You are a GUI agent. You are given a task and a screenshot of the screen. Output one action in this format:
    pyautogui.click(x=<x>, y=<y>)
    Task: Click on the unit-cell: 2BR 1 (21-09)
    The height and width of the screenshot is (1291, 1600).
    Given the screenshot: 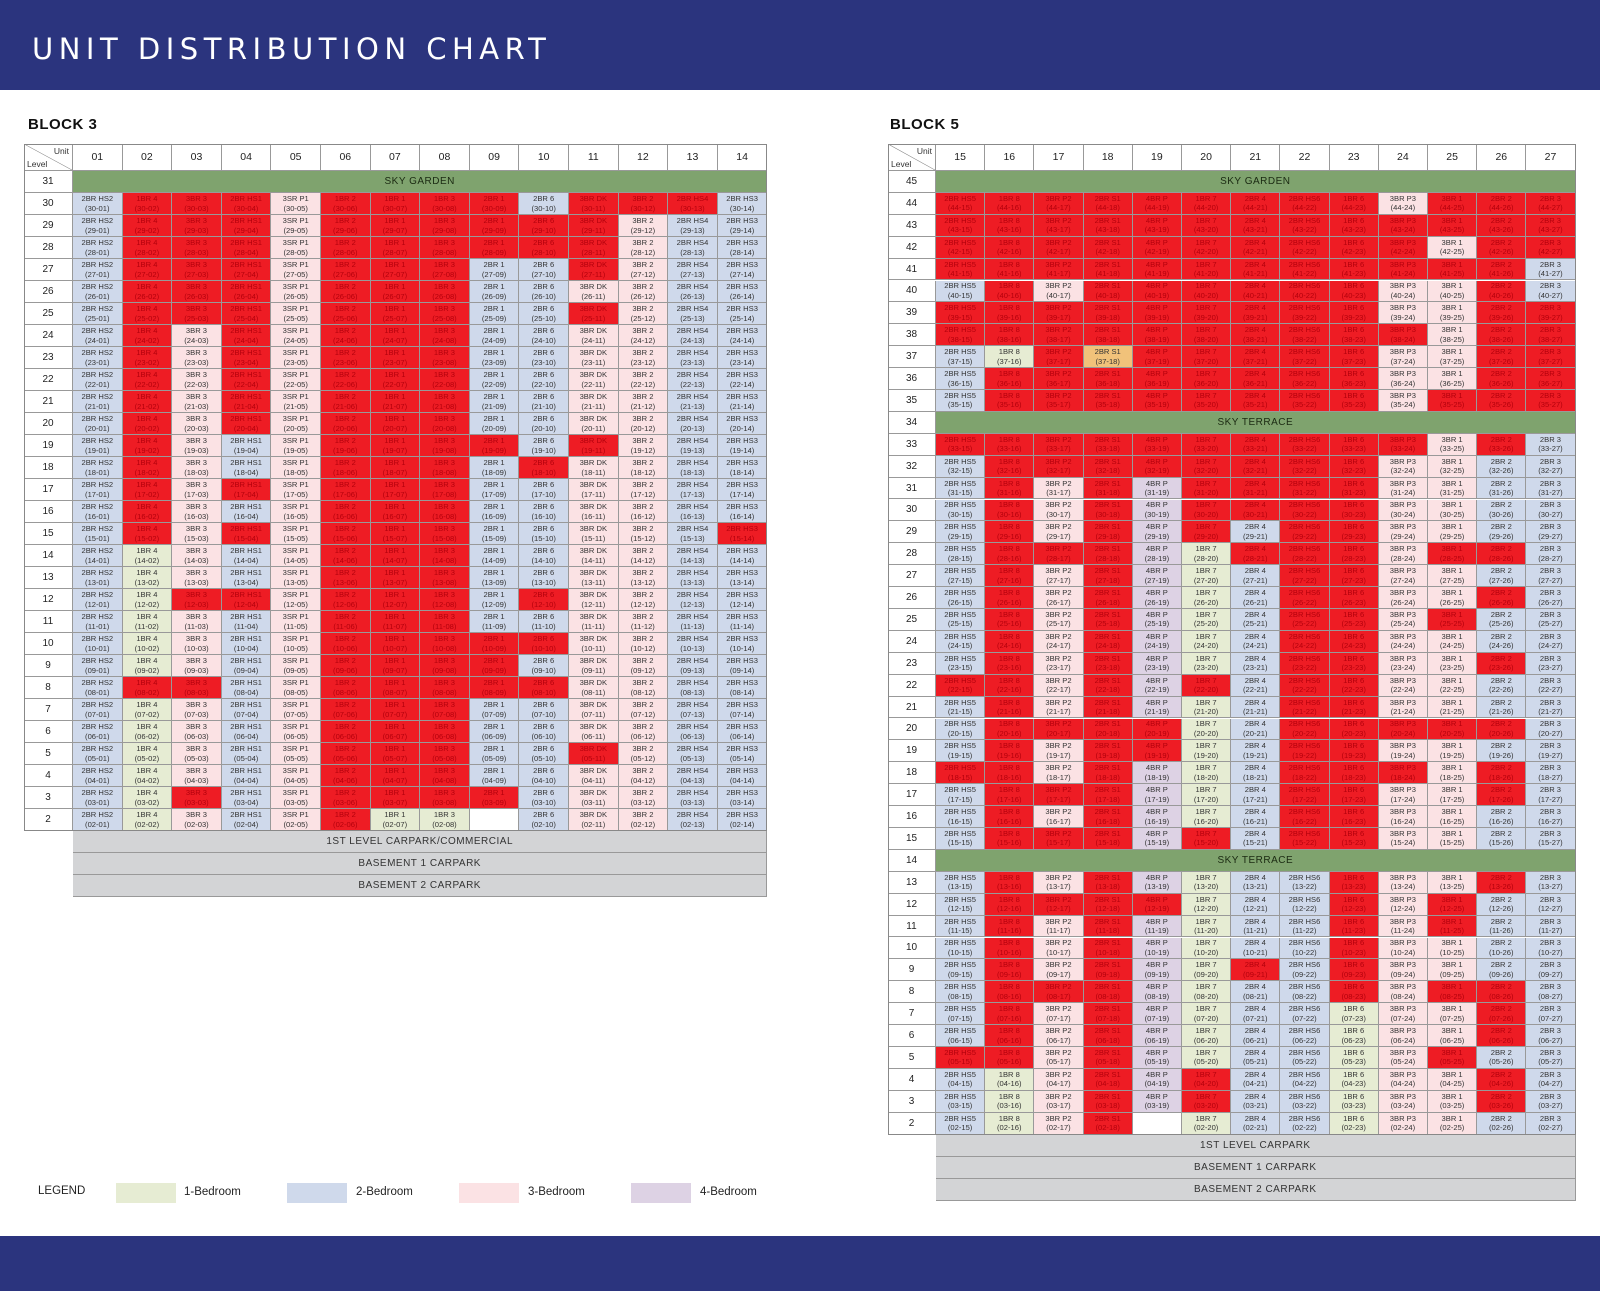 What is the action you would take?
    pyautogui.click(x=494, y=402)
    